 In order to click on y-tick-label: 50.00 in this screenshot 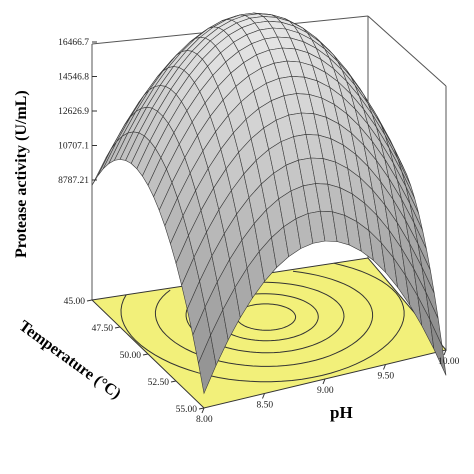, I will do `click(131, 356)`.